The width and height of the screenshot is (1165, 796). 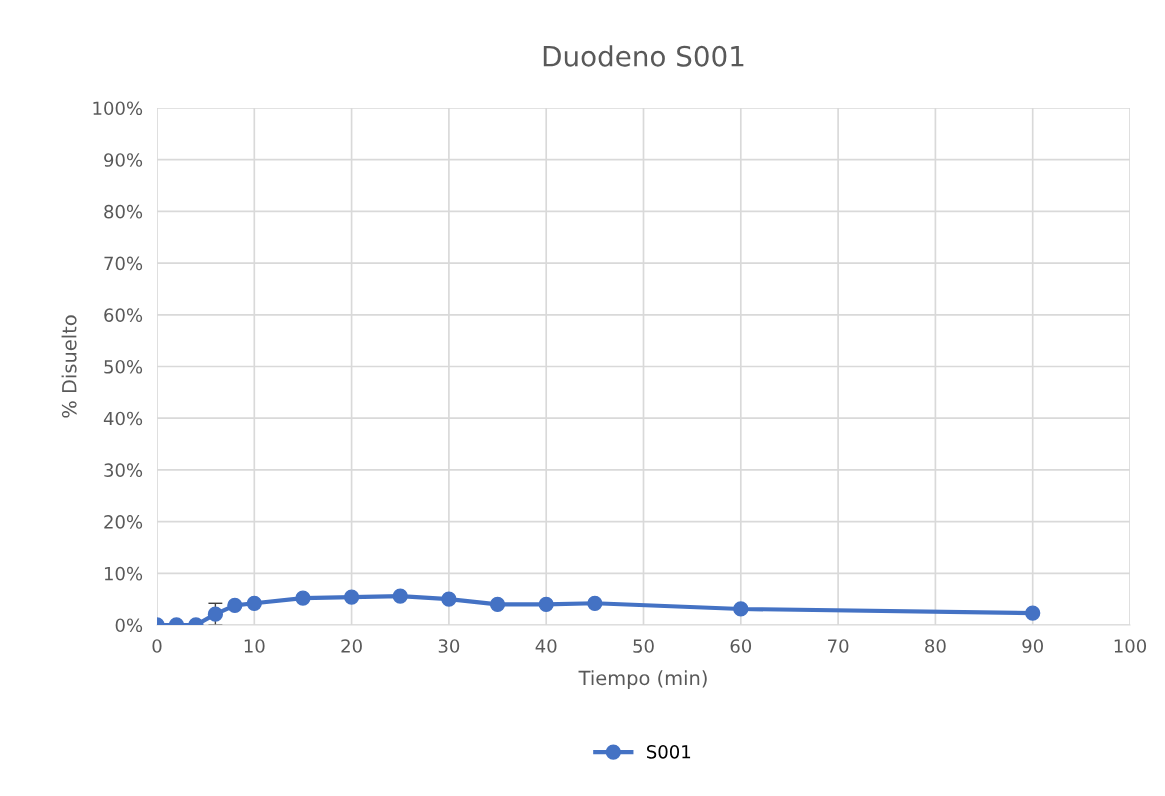 What do you see at coordinates (643, 56) in the screenshot?
I see `chart-title: Duodeno S001` at bounding box center [643, 56].